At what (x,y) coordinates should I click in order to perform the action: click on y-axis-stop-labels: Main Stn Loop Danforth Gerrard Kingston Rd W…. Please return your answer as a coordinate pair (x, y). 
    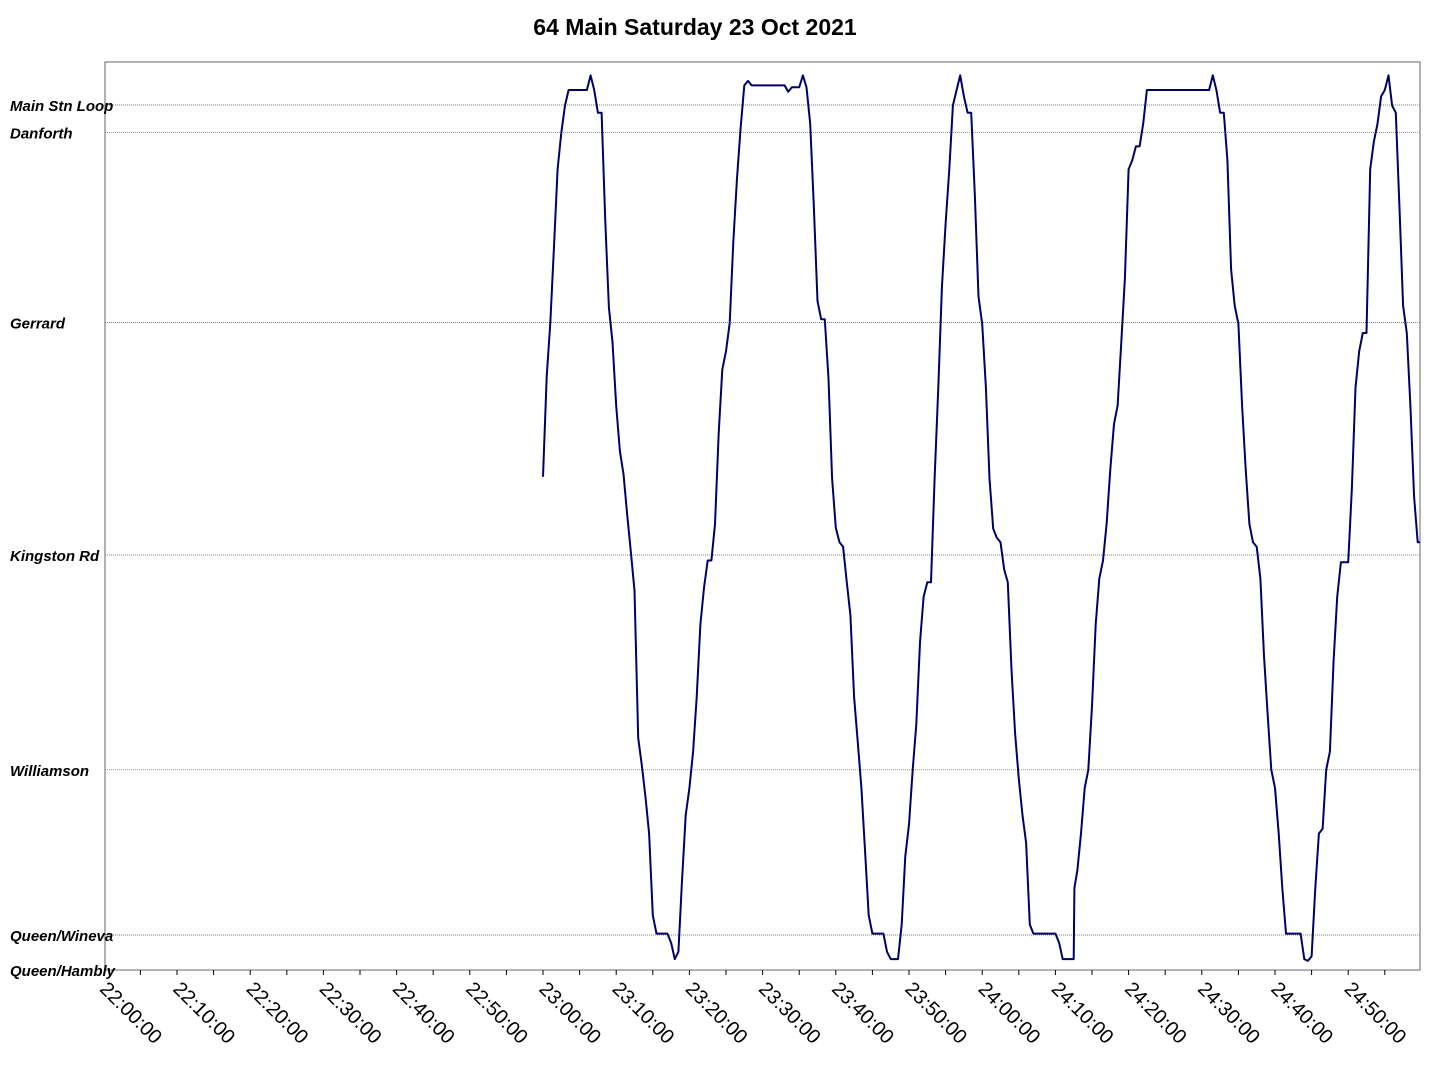
    Looking at the image, I should click on (63, 539).